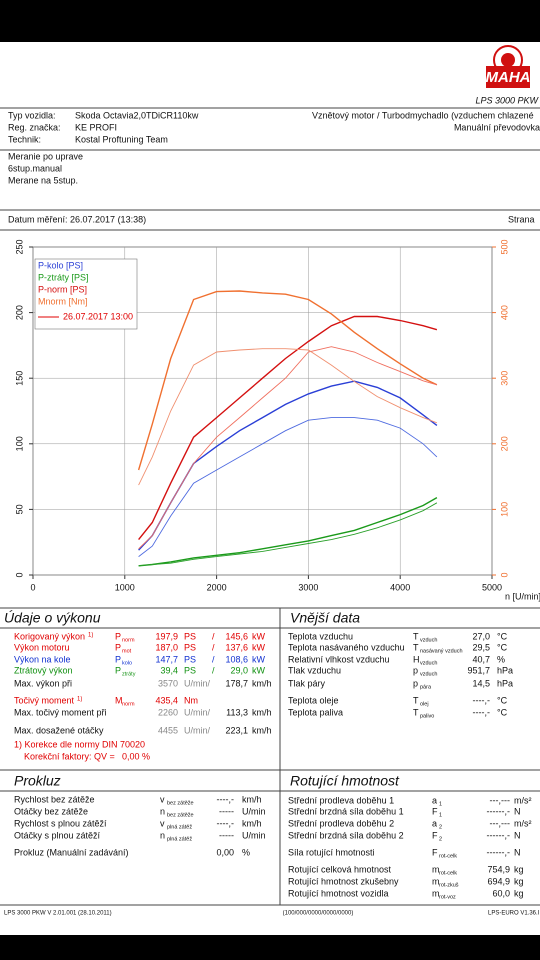 Image resolution: width=540 pixels, height=960 pixels. Describe the element at coordinates (346, 811) in the screenshot. I see `row-label: Střední brzdná síla doběhu 1` at that location.